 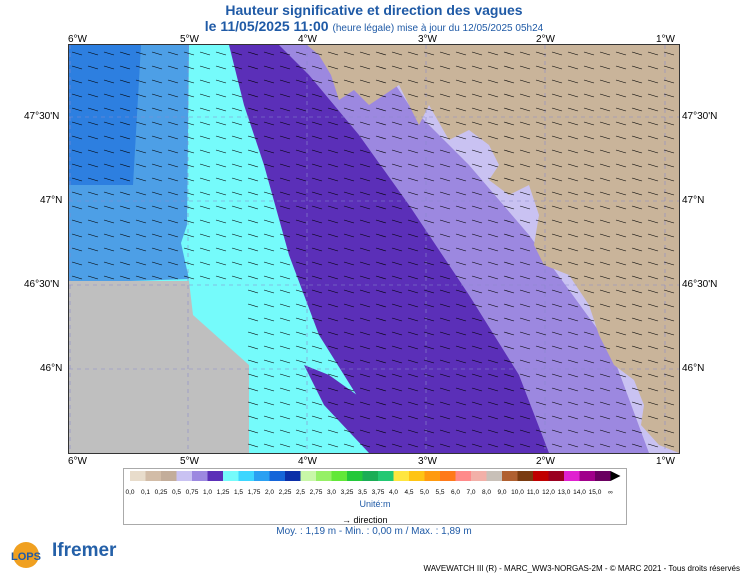 I want to click on lon-tick-bottom: 2°W, so click(x=545, y=461).